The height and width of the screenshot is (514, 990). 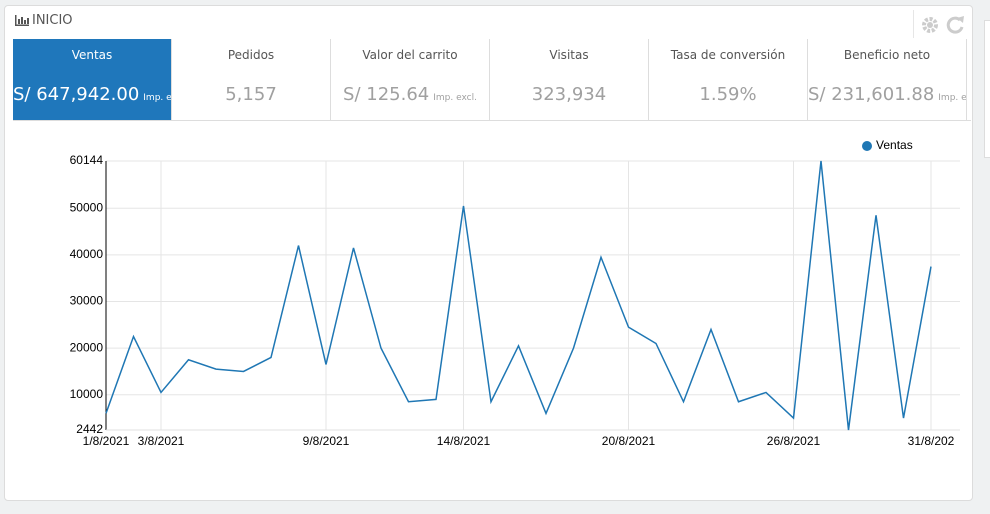 What do you see at coordinates (887, 55) in the screenshot?
I see `kpi-label: Beneficio neto` at bounding box center [887, 55].